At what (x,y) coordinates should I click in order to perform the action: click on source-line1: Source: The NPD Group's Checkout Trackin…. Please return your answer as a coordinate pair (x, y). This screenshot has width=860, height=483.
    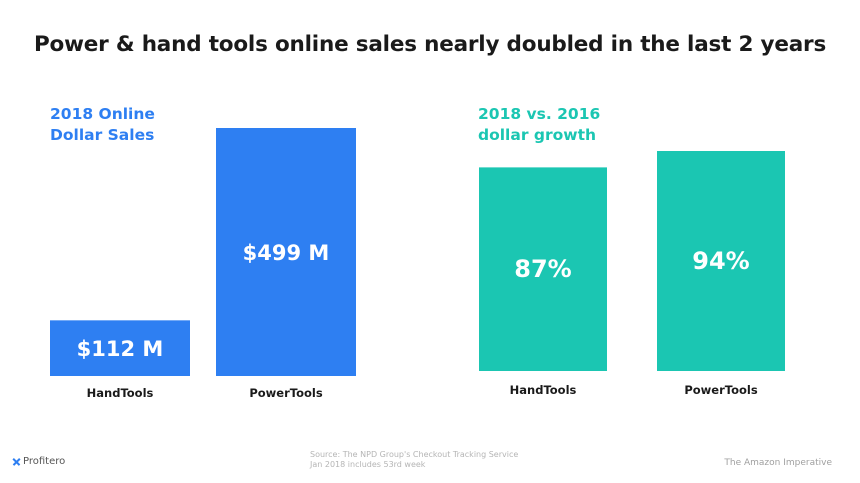
    Looking at the image, I should click on (414, 454).